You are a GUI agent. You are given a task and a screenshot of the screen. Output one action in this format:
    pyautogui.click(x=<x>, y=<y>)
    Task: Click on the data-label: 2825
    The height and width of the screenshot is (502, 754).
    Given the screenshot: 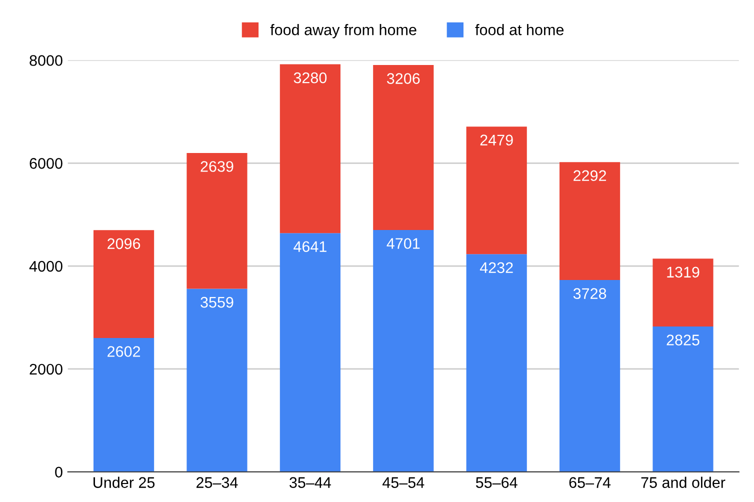 What is the action you would take?
    pyautogui.click(x=683, y=340)
    